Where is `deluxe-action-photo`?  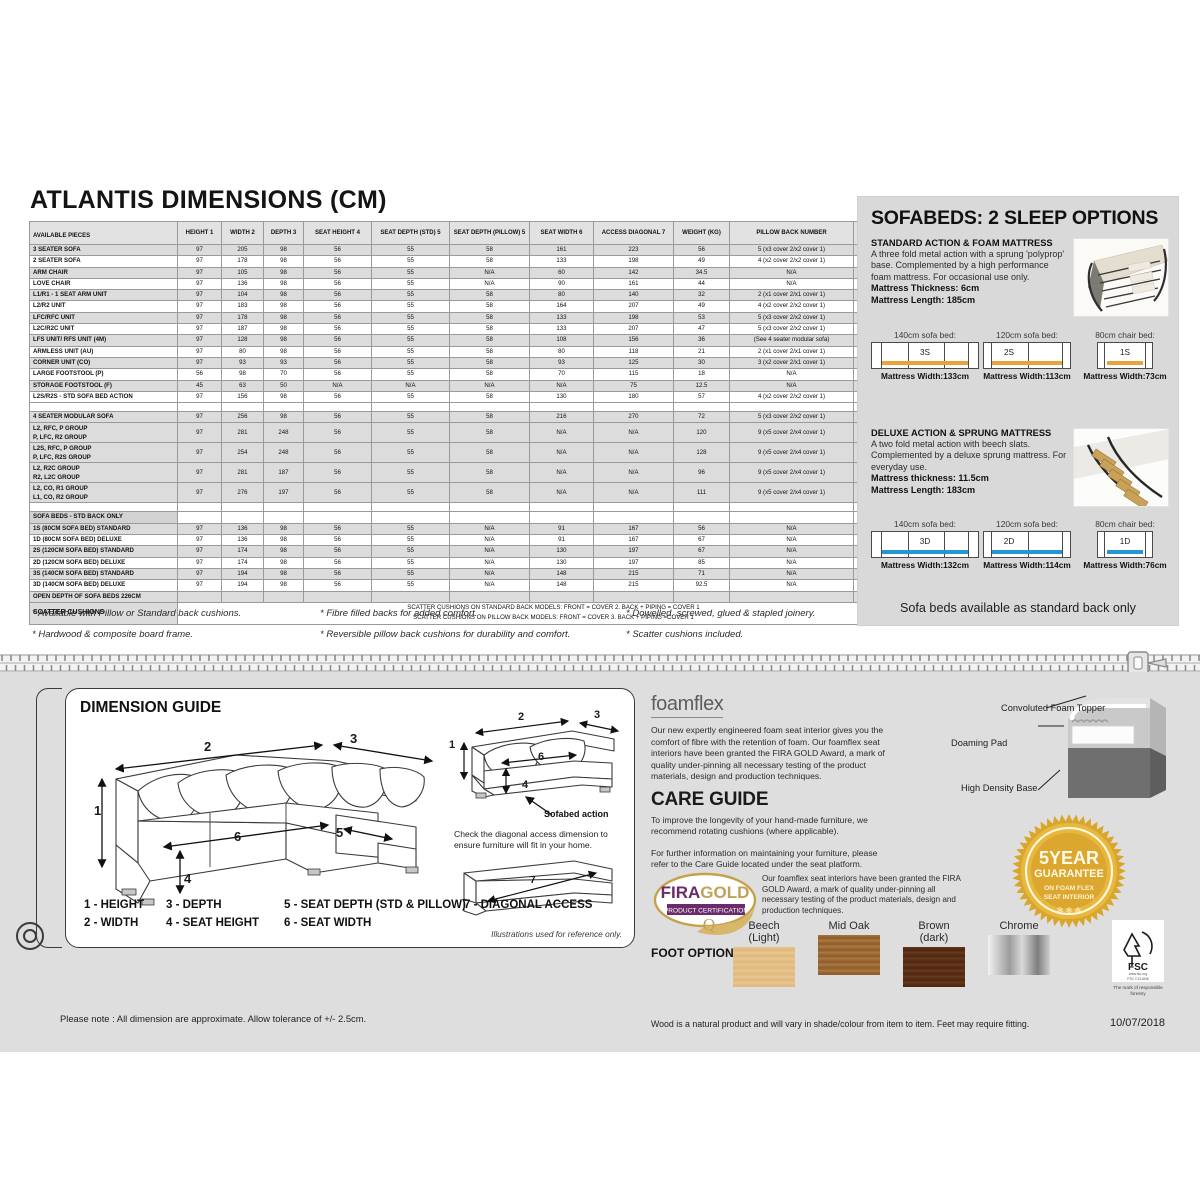 deluxe-action-photo is located at coordinates (1121, 467).